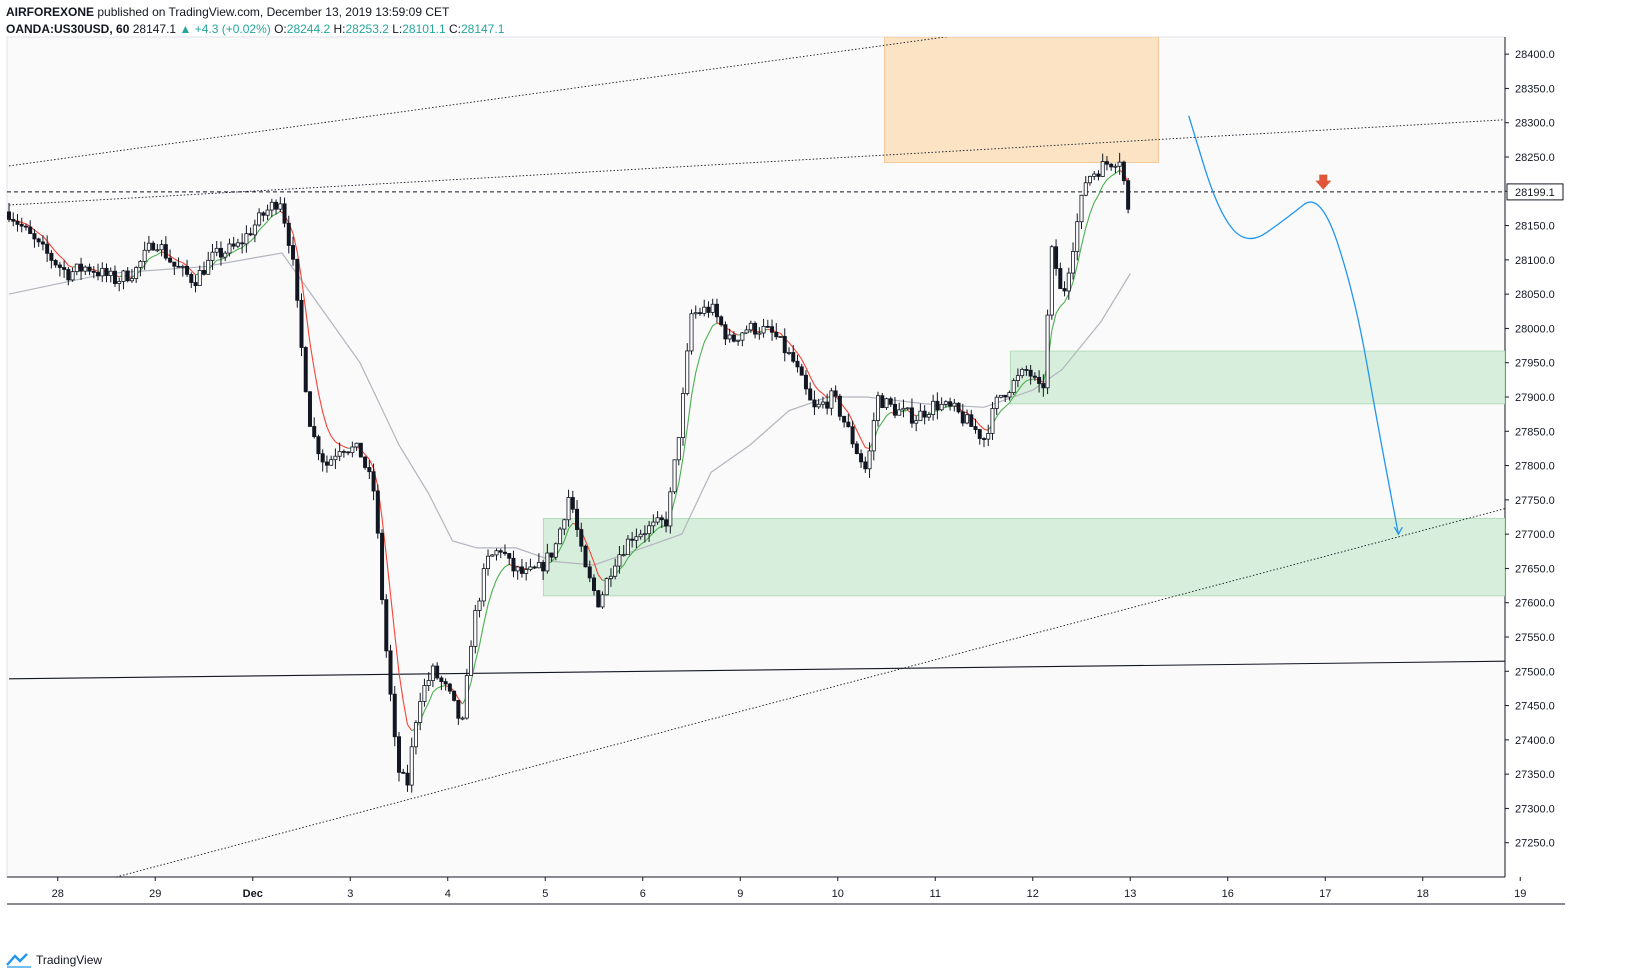 The height and width of the screenshot is (975, 1627). What do you see at coordinates (154, 29) in the screenshot?
I see `last-price: 28147.1` at bounding box center [154, 29].